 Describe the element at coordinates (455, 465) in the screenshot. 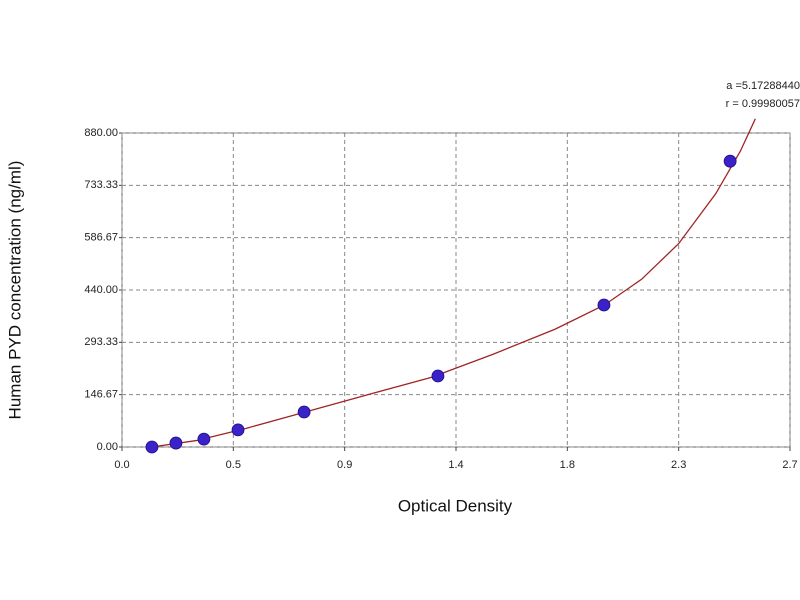

I see `x-tick-label: 1.4` at that location.